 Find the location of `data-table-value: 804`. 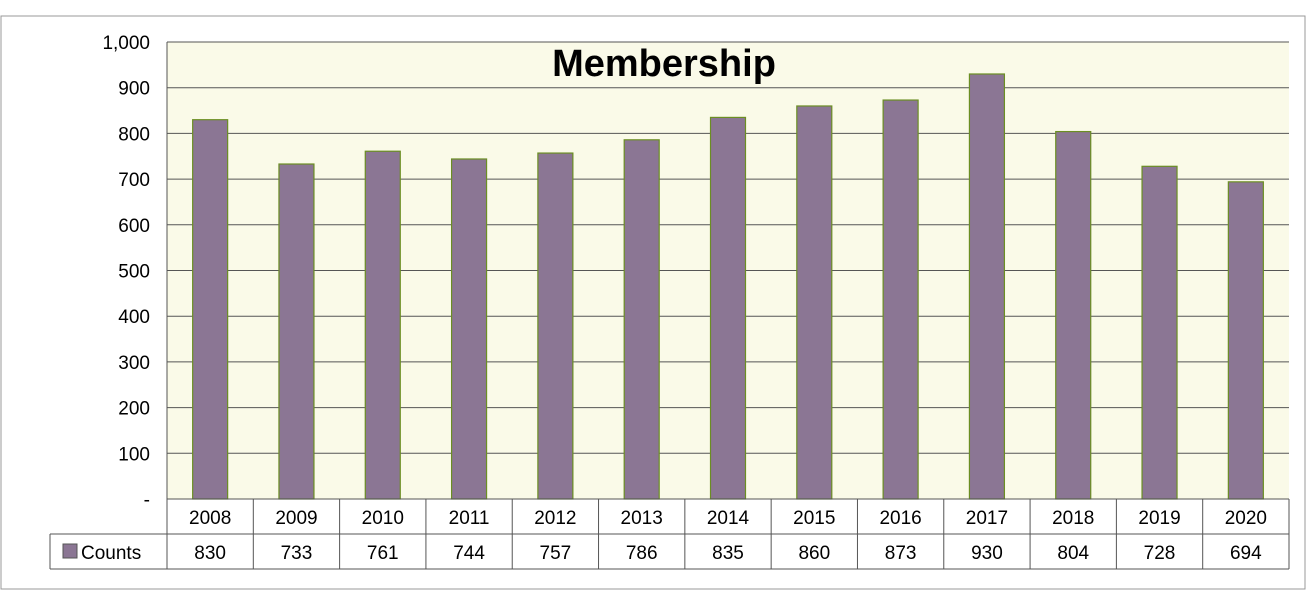

data-table-value: 804 is located at coordinates (1073, 553).